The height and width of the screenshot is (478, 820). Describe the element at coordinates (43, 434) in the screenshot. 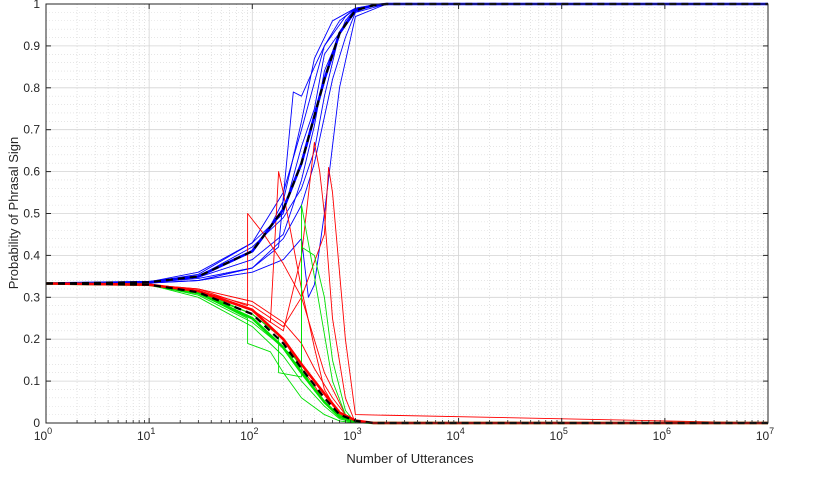

I see `x-tick-label: 10⁰` at that location.